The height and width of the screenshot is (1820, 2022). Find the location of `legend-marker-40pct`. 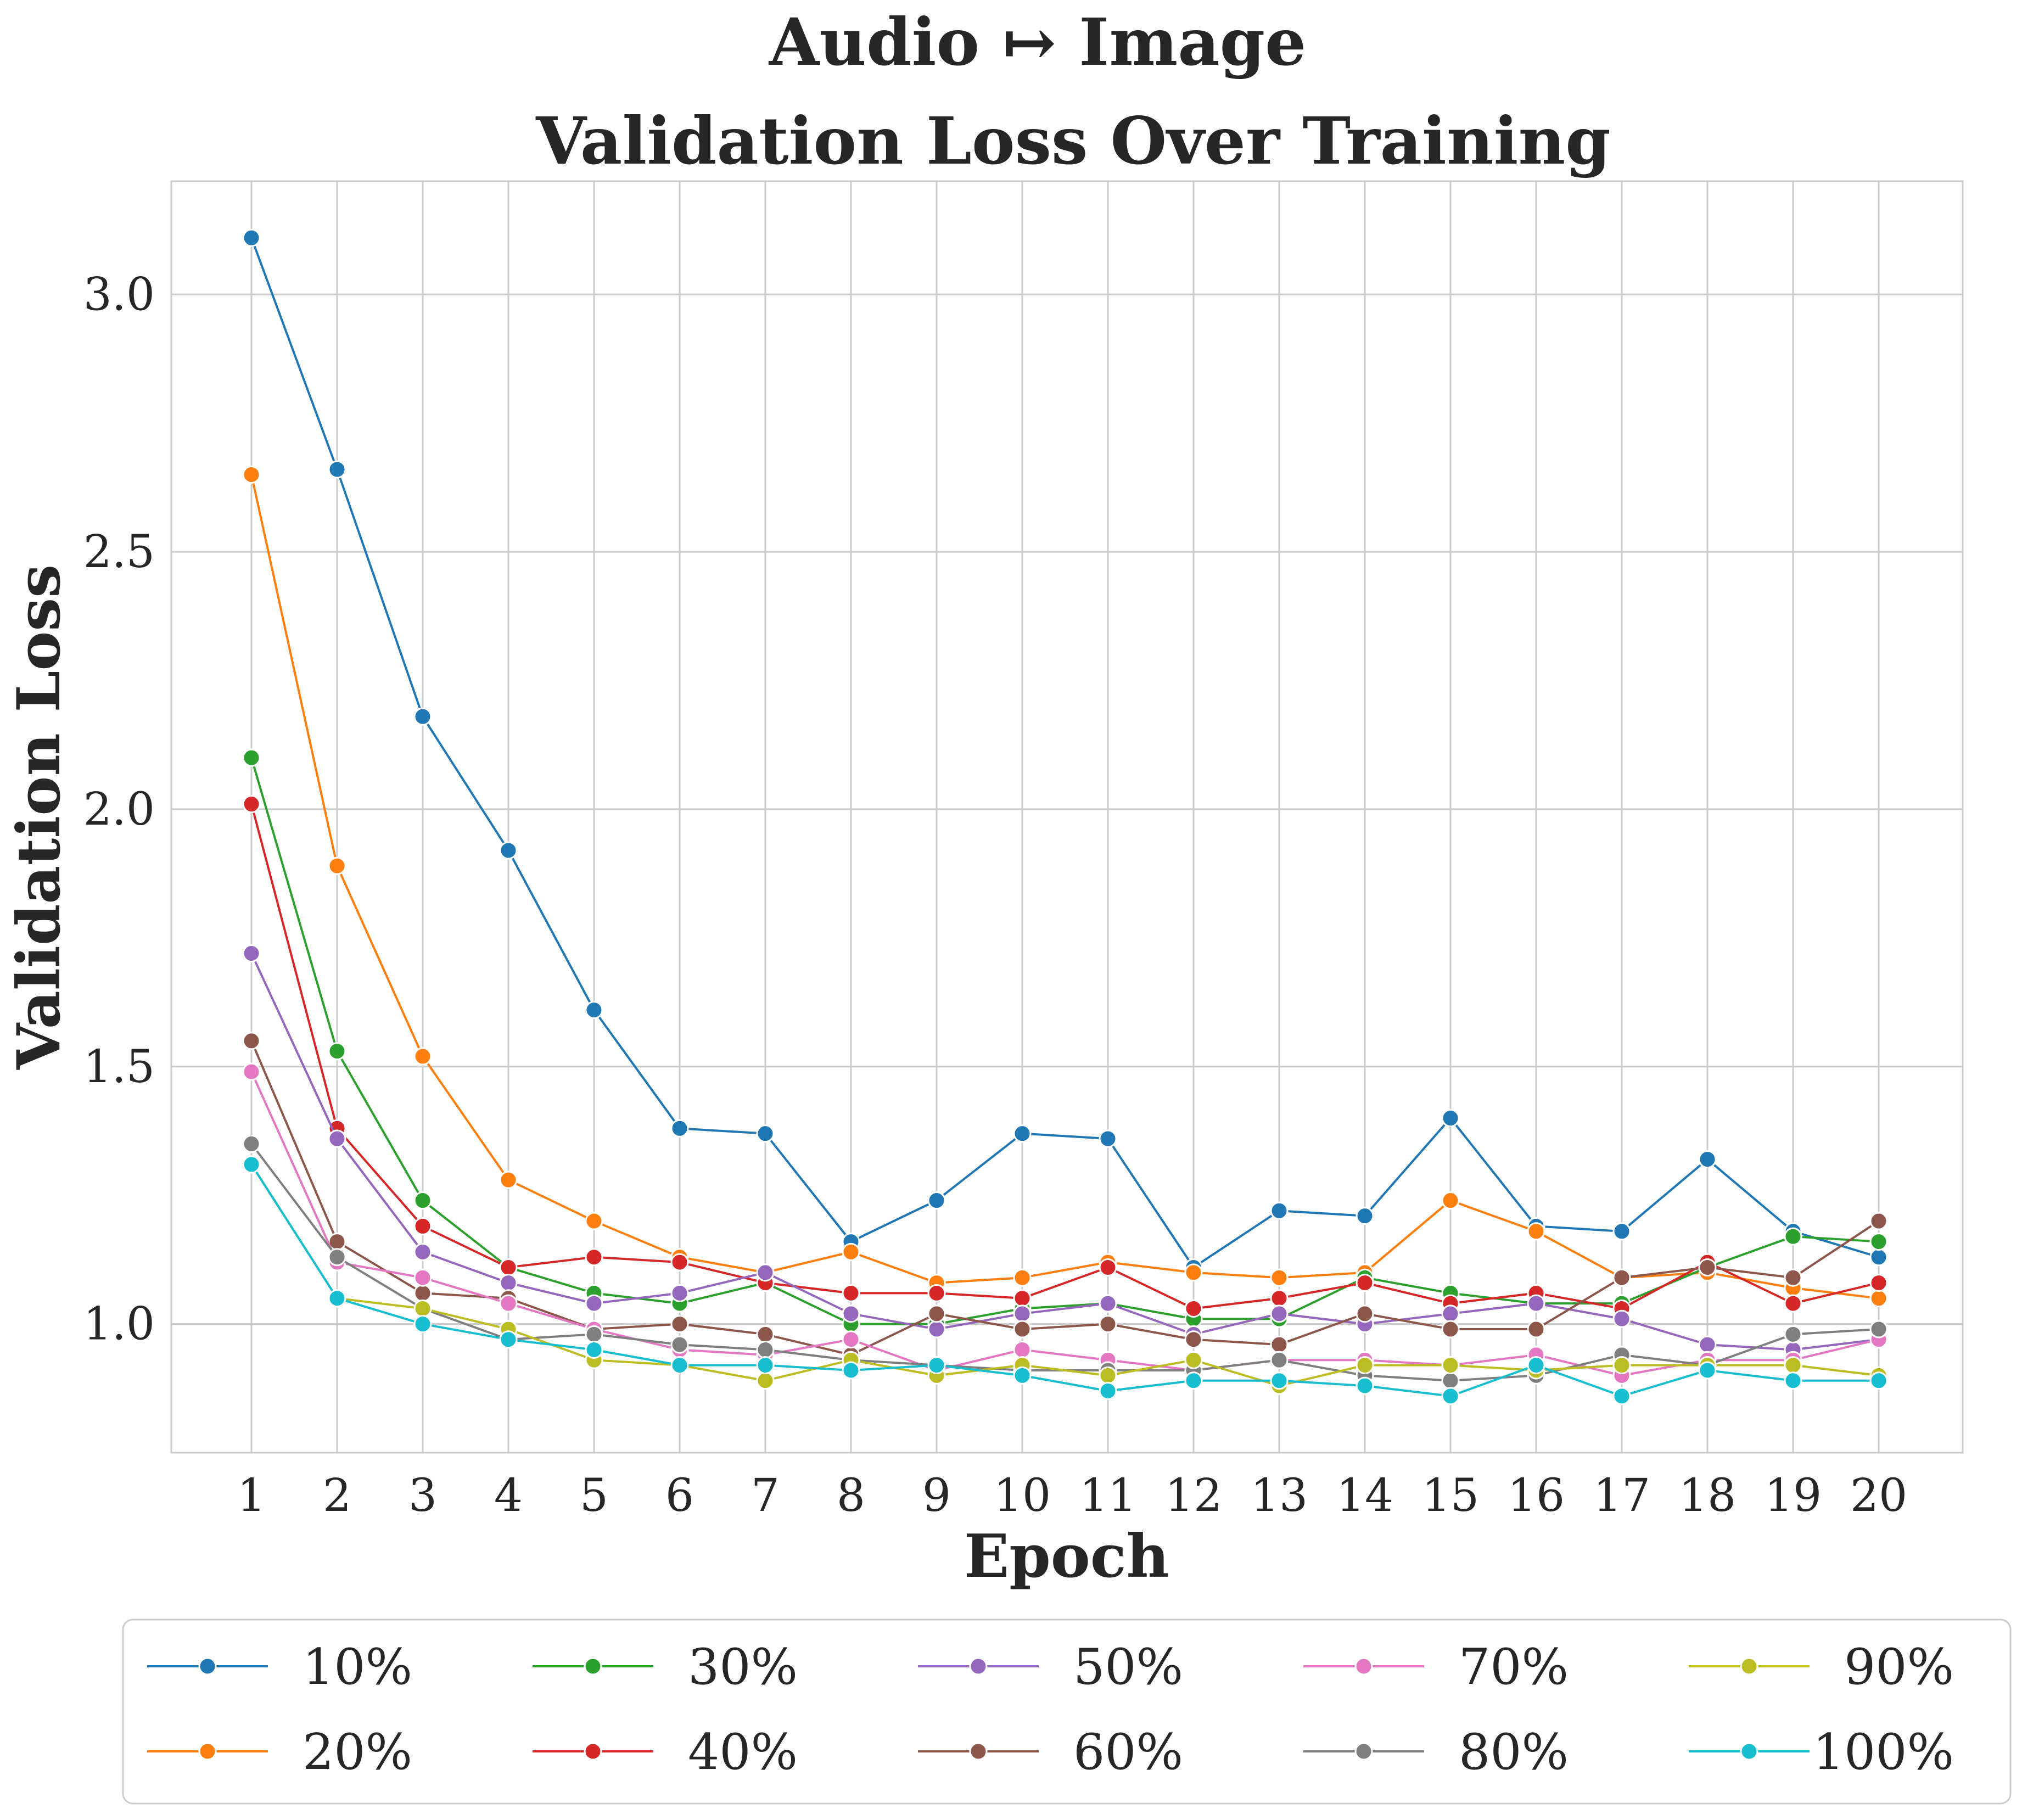

legend-marker-40pct is located at coordinates (593, 1751).